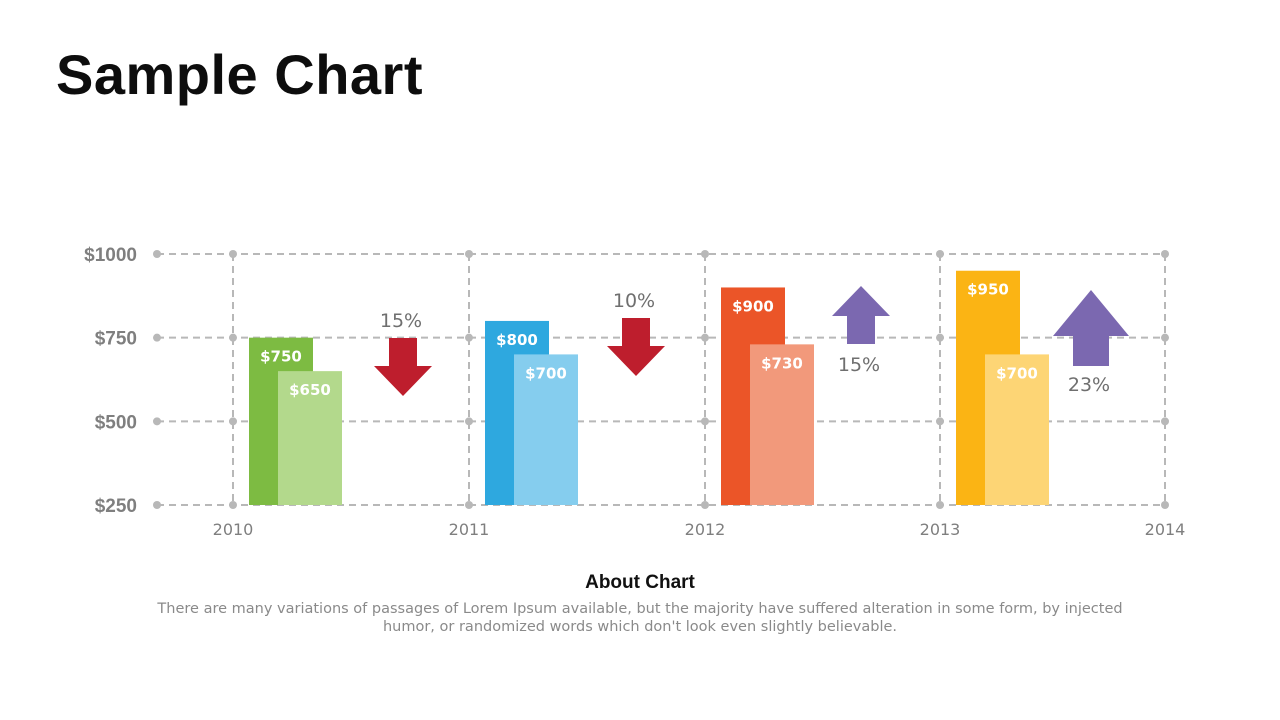 The width and height of the screenshot is (1280, 720). Describe the element at coordinates (1017, 429) in the screenshot. I see `bar-2013-series2` at that location.